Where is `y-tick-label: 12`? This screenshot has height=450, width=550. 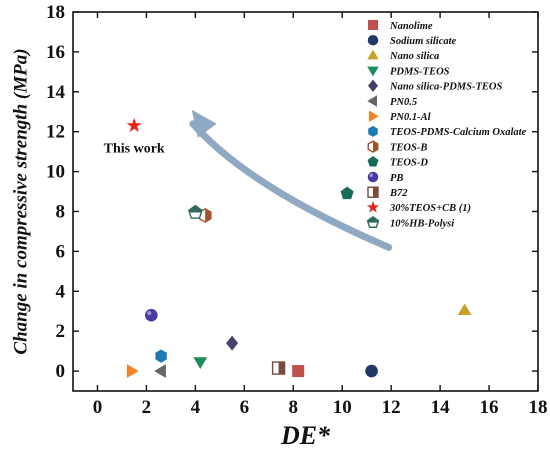
y-tick-label: 12 is located at coordinates (55, 132).